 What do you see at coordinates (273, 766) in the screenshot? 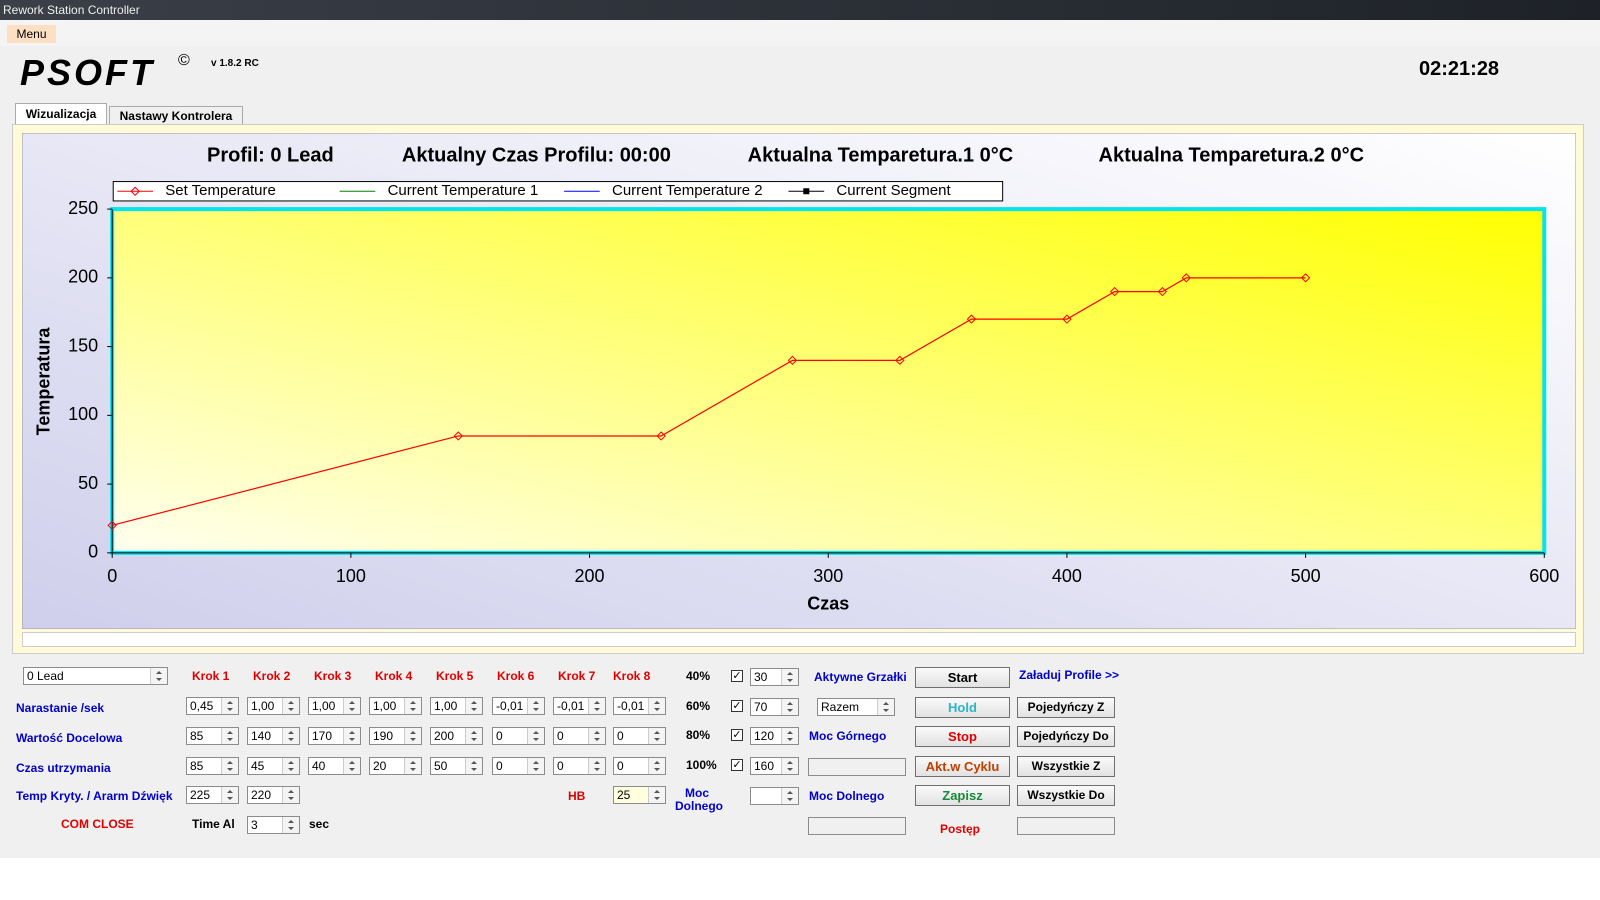
I see `input: 45` at bounding box center [273, 766].